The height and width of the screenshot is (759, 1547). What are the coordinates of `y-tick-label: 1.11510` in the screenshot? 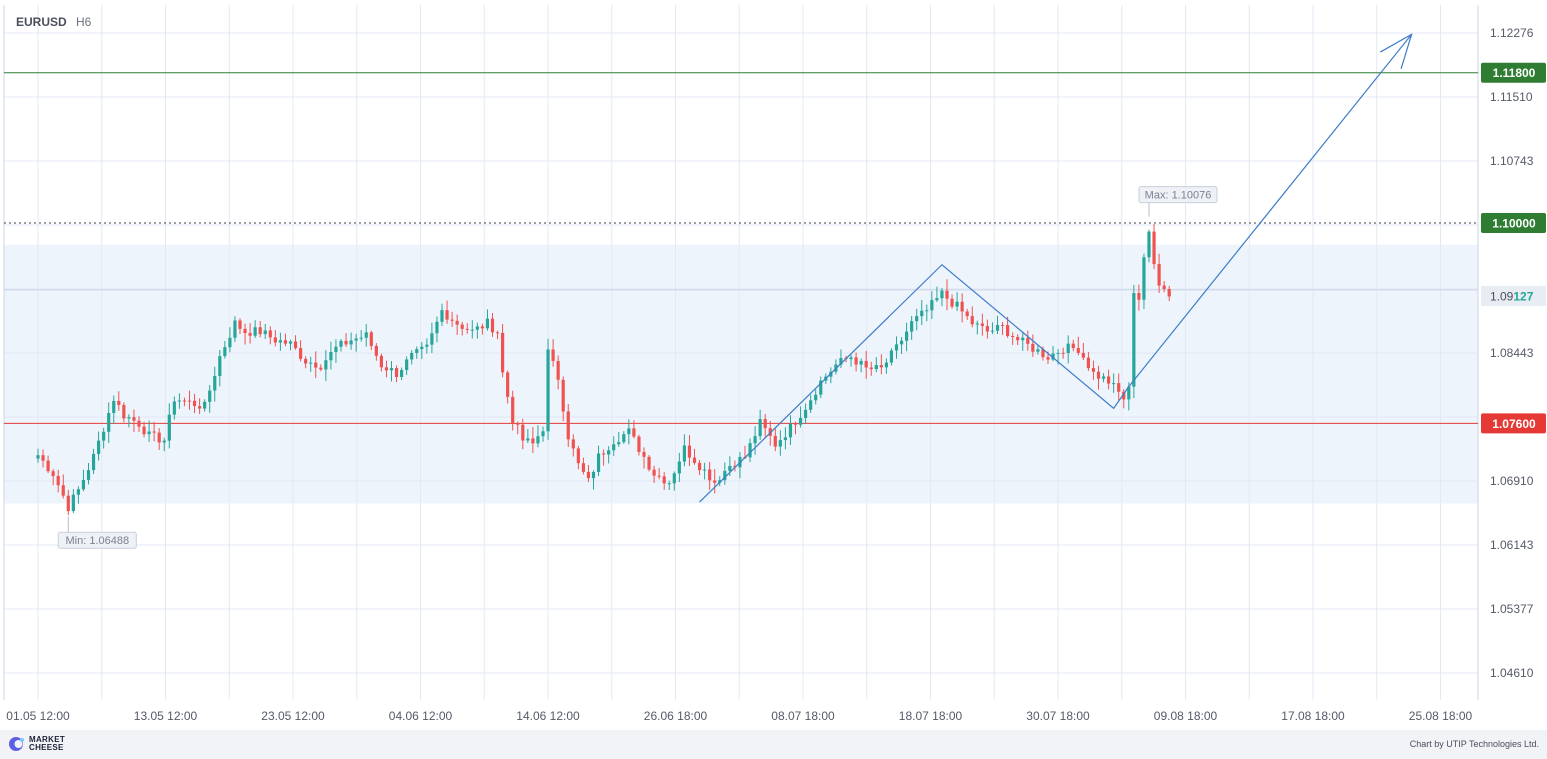 It's located at (1511, 97).